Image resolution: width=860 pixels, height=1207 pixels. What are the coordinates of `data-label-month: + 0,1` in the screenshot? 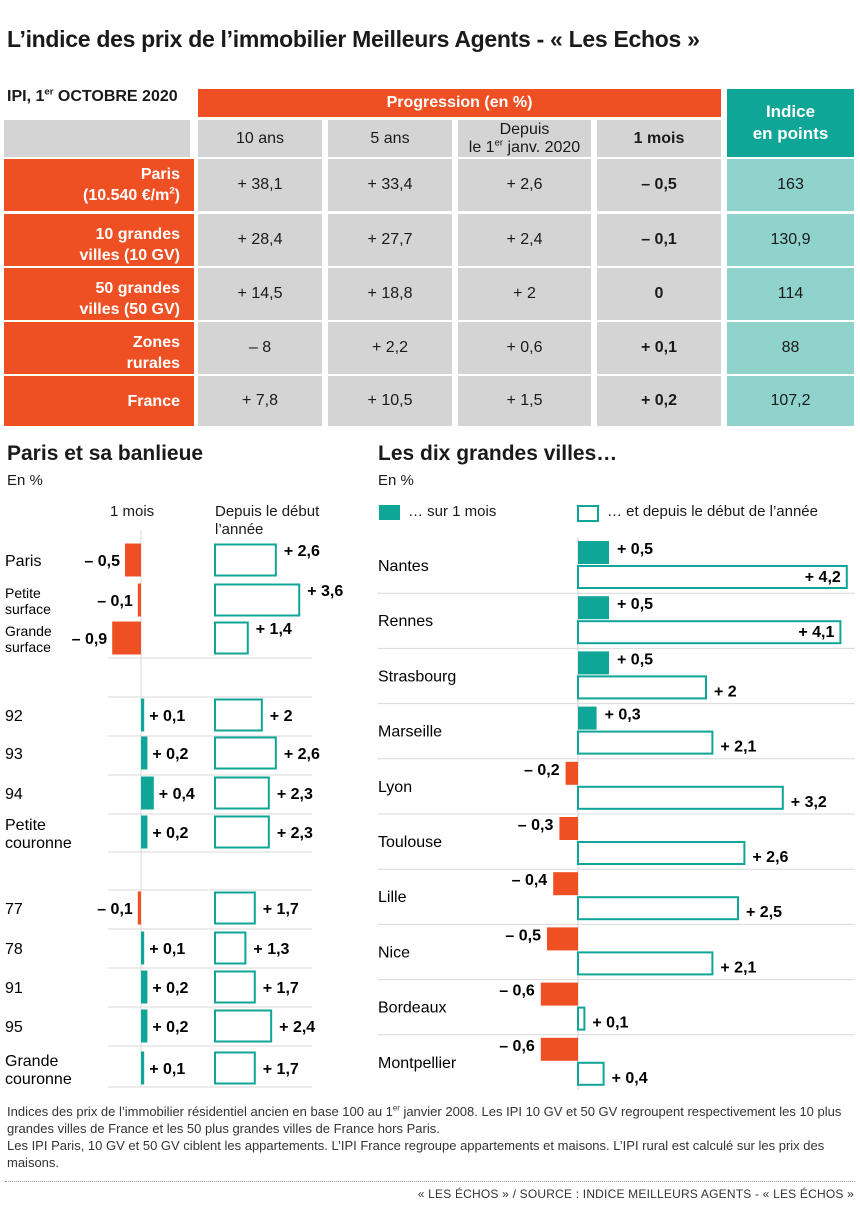 It's located at (167, 1069).